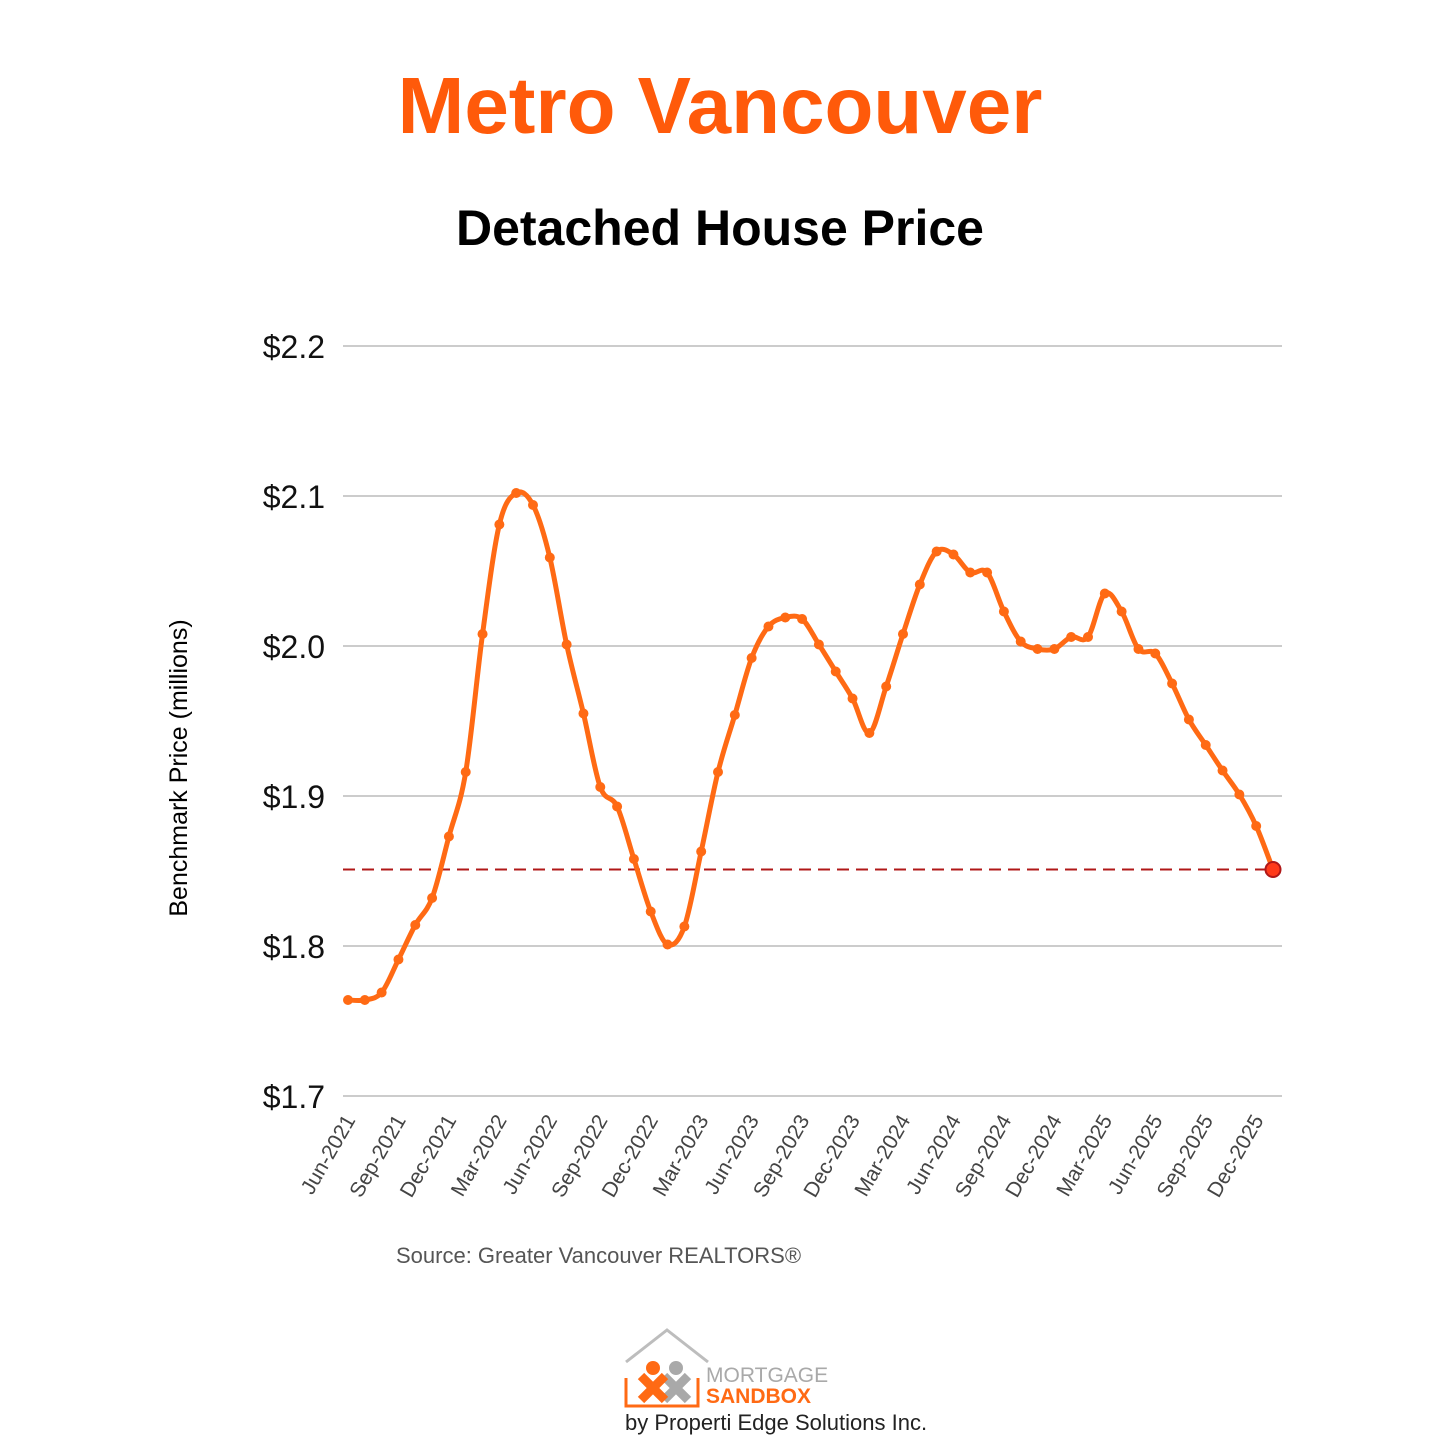 The height and width of the screenshot is (1440, 1440). Describe the element at coordinates (599, 1255) in the screenshot. I see `source-note: Source: Greater Vancouver REALTORS®` at that location.